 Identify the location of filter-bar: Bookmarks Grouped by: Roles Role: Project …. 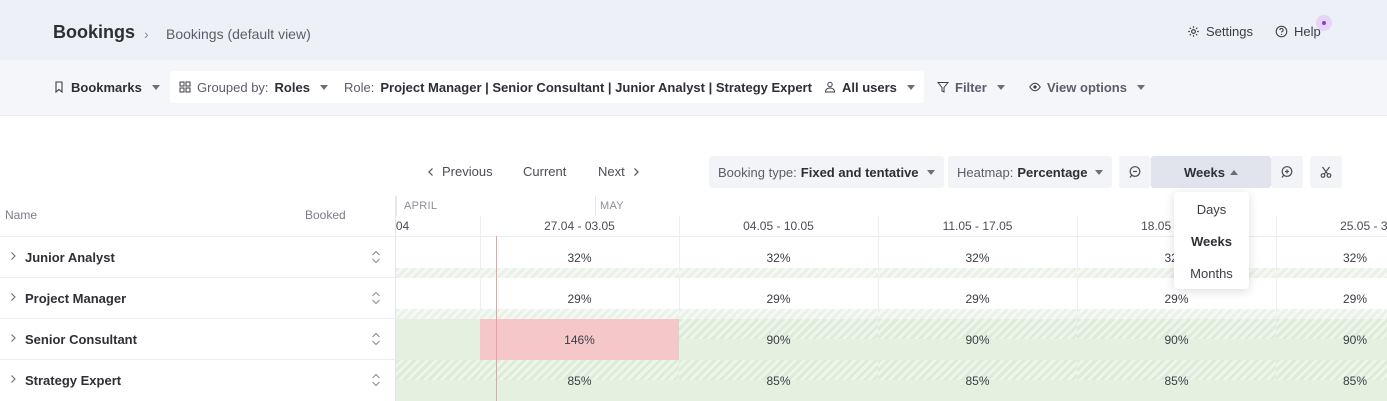
(693, 88).